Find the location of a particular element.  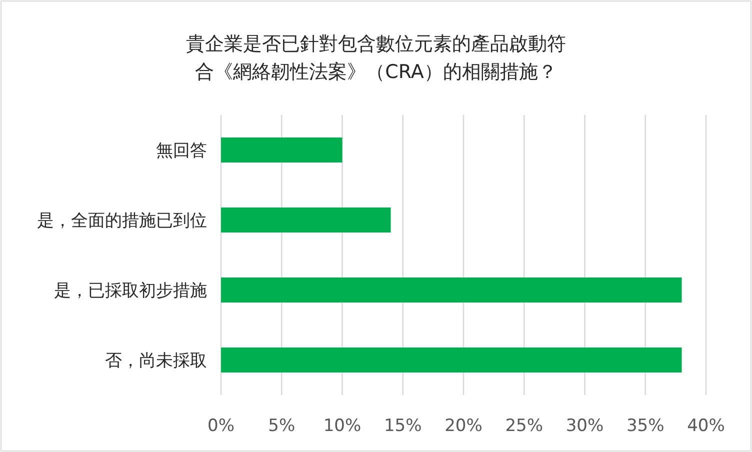

x-tick-label: 15% is located at coordinates (403, 426).